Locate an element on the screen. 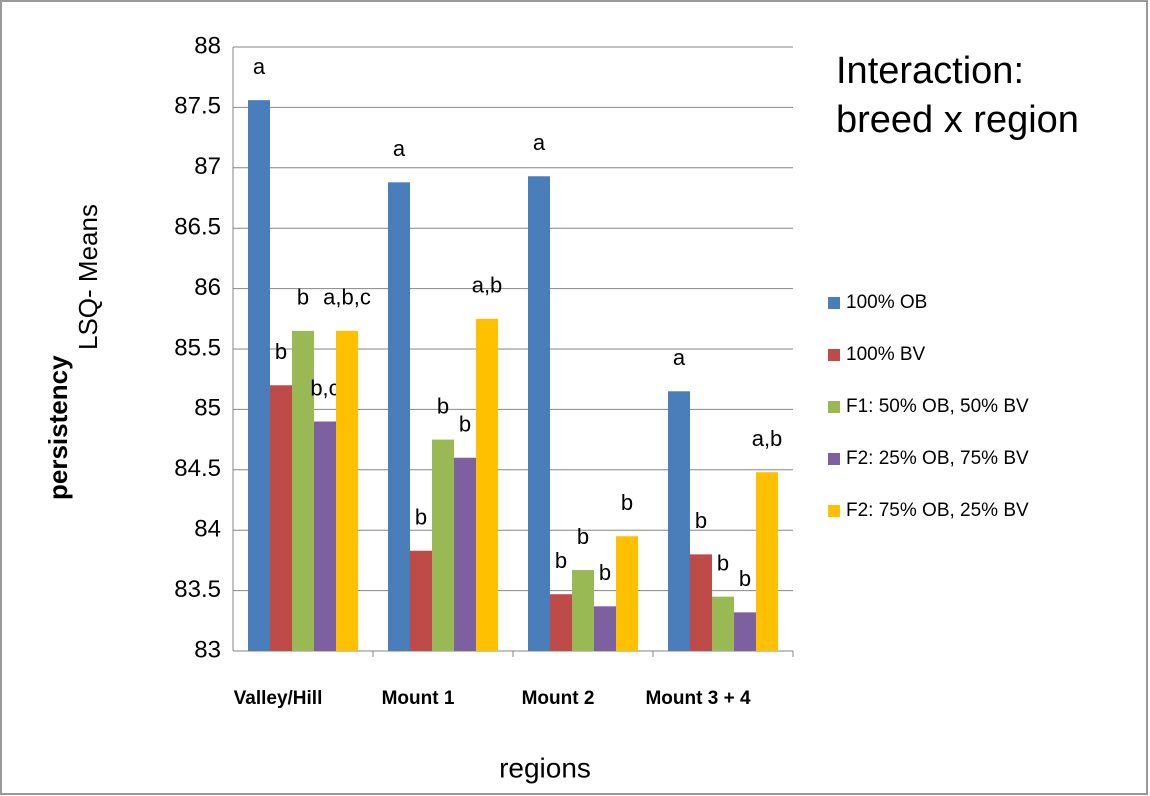 The width and height of the screenshot is (1150, 796). y-label-bold: persistency is located at coordinates (58, 427).